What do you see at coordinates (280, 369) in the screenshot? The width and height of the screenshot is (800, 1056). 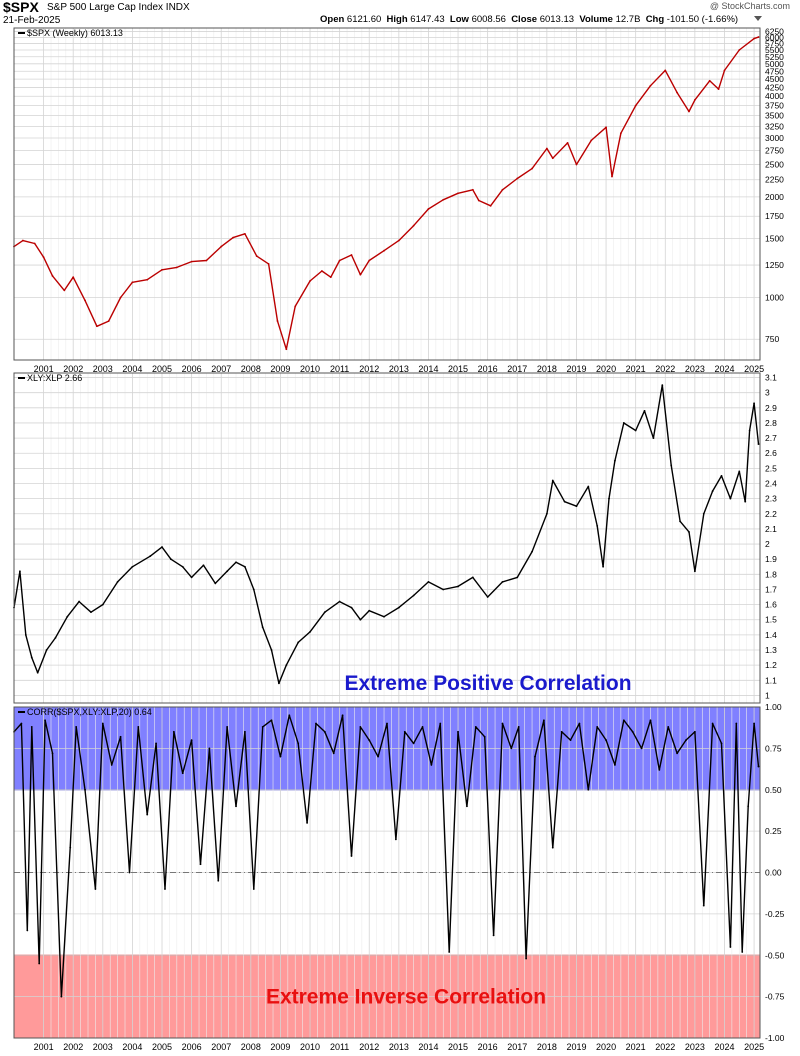 I see `x-tick-label: 2009` at bounding box center [280, 369].